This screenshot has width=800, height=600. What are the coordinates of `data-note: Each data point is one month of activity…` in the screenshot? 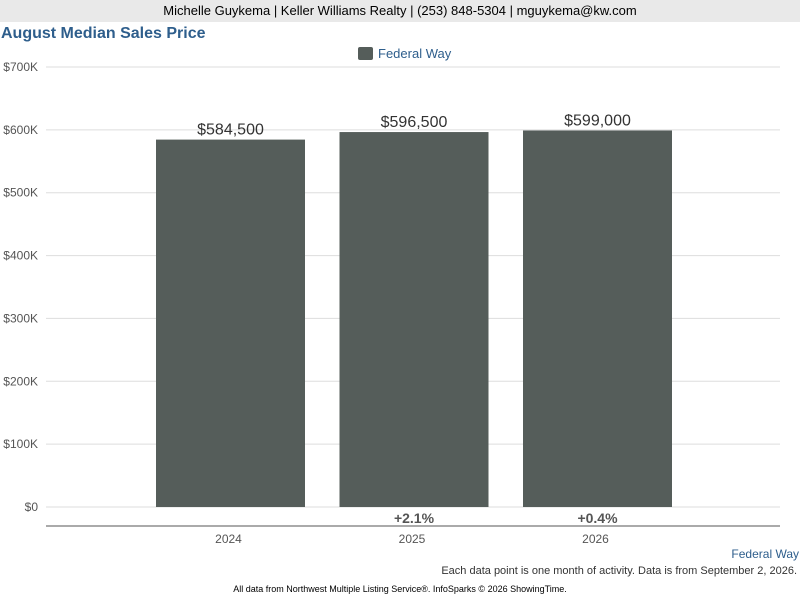 It's located at (619, 571).